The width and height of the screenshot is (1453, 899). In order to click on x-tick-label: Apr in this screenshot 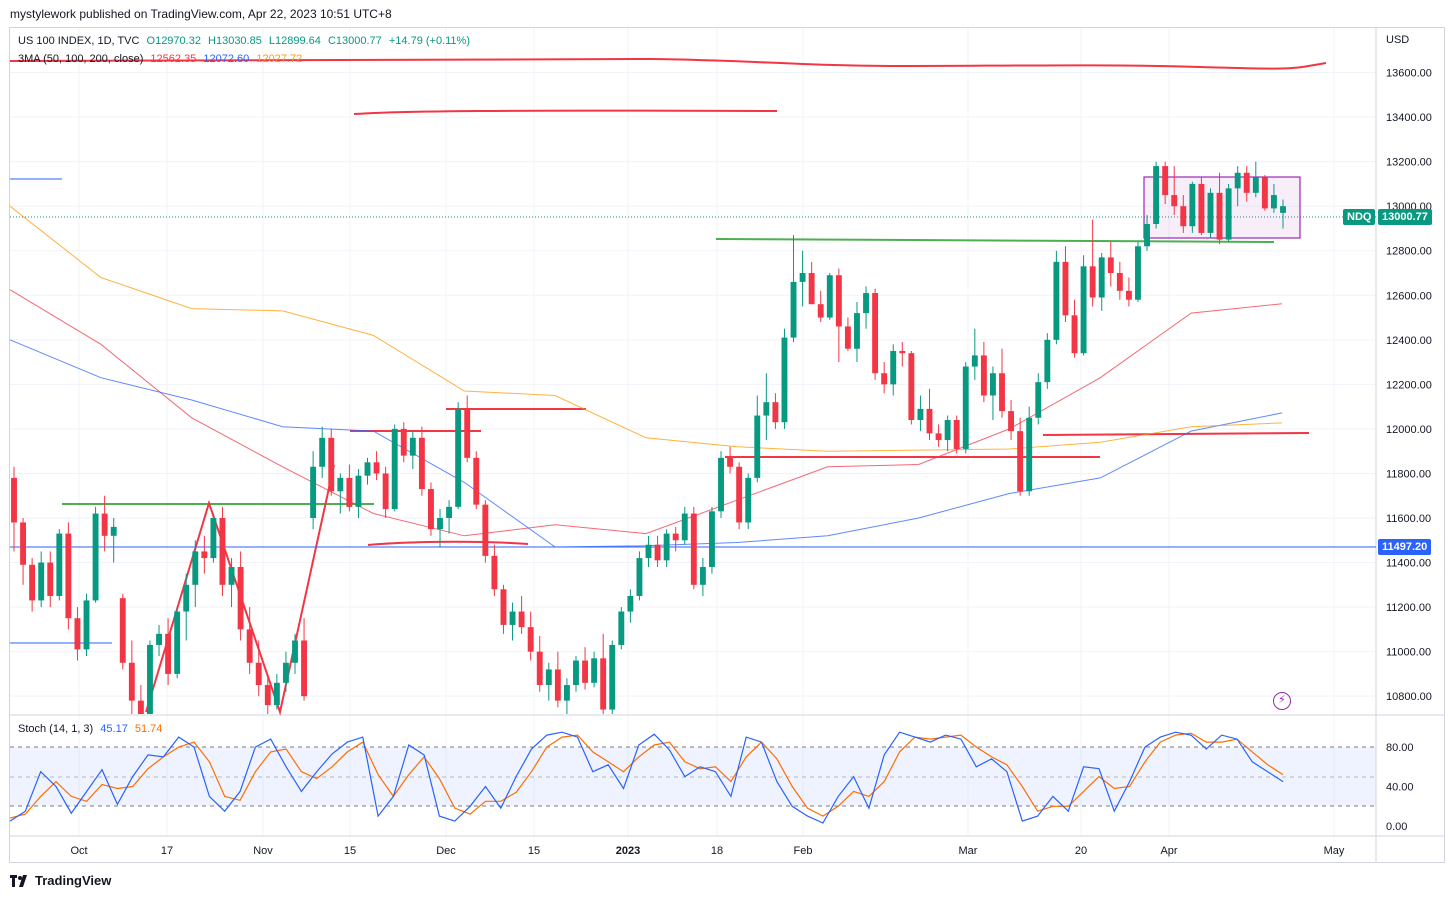, I will do `click(1168, 851)`.